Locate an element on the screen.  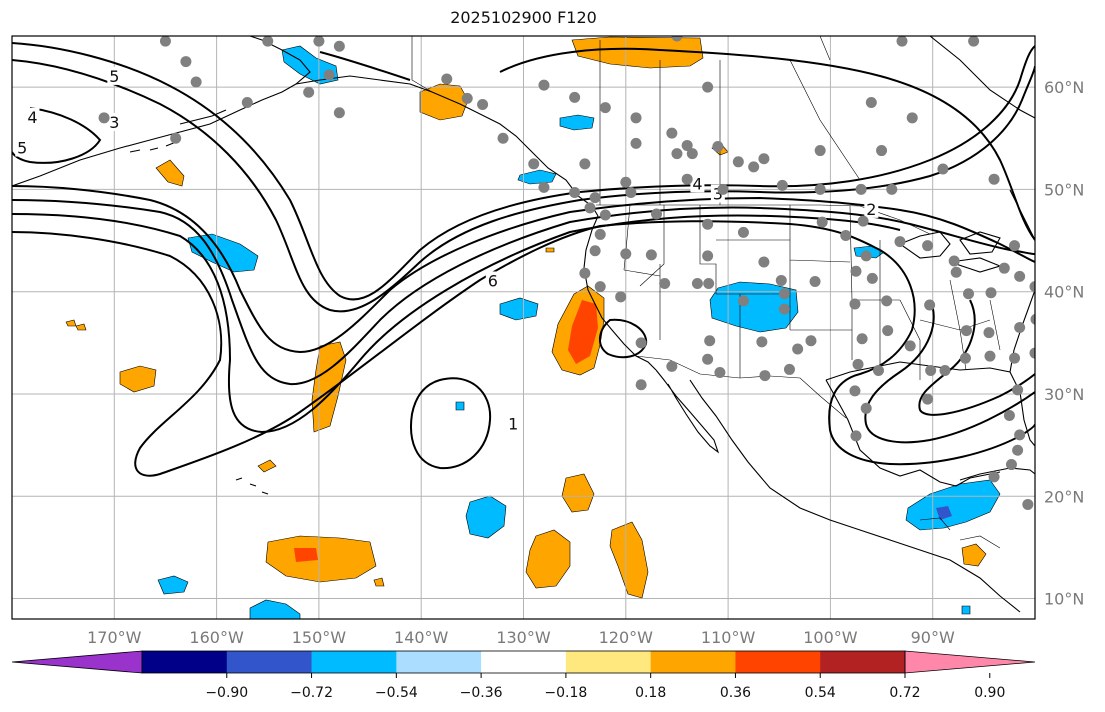
map-title: 2025102900 F120 is located at coordinates (523, 17).